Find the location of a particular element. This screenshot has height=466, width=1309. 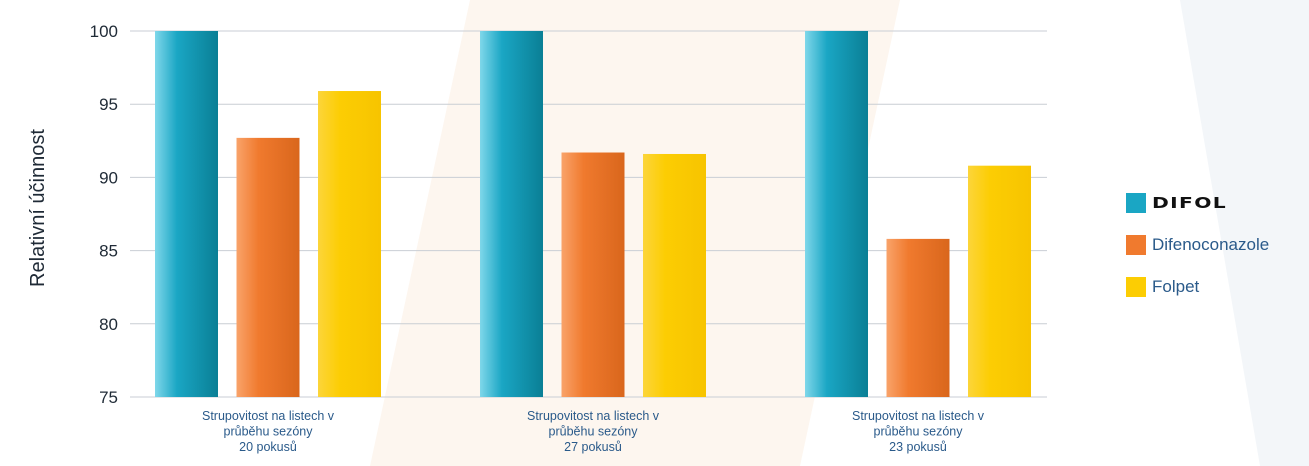

y-tick-label: 95 is located at coordinates (108, 104).